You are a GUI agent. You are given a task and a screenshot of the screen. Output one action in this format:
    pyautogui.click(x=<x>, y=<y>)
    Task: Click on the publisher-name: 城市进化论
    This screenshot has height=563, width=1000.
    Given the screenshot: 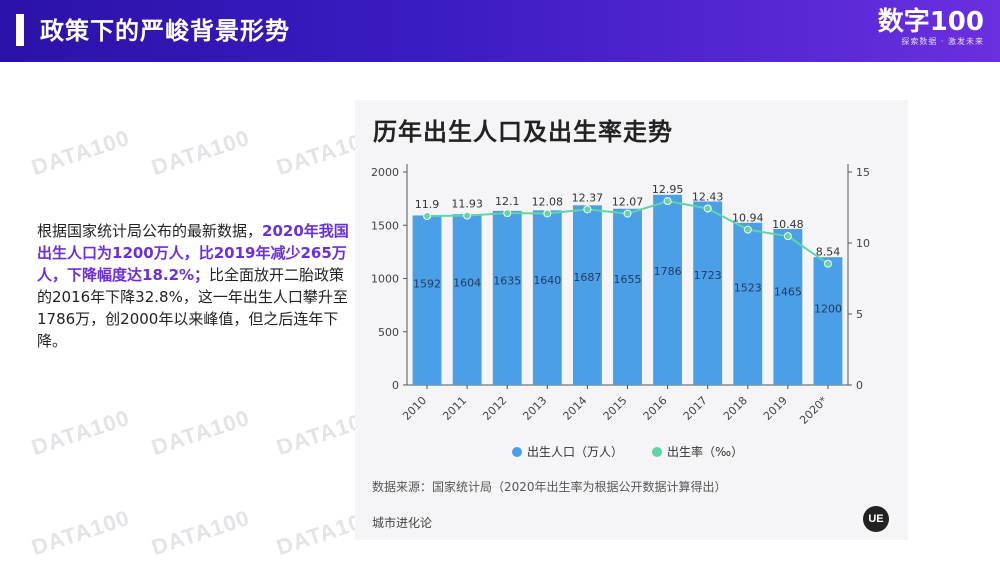 What is the action you would take?
    pyautogui.click(x=402, y=523)
    